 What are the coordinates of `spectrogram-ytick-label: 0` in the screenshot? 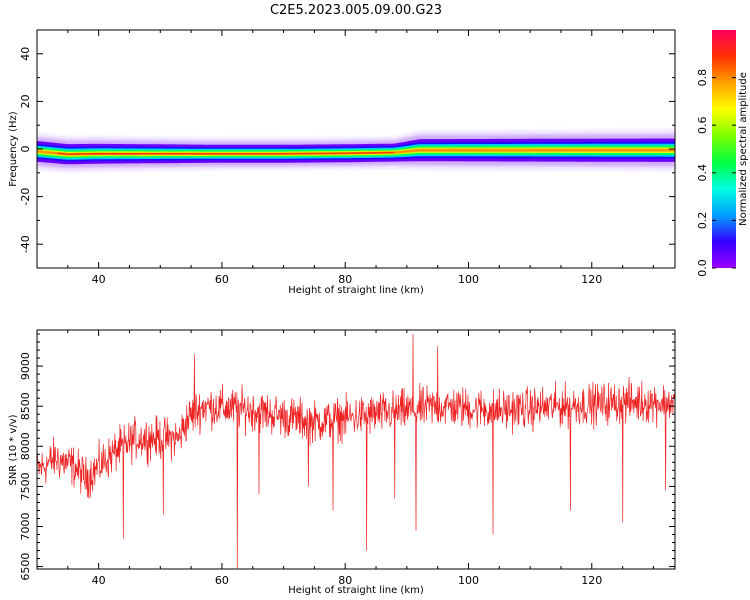 It's located at (25, 149).